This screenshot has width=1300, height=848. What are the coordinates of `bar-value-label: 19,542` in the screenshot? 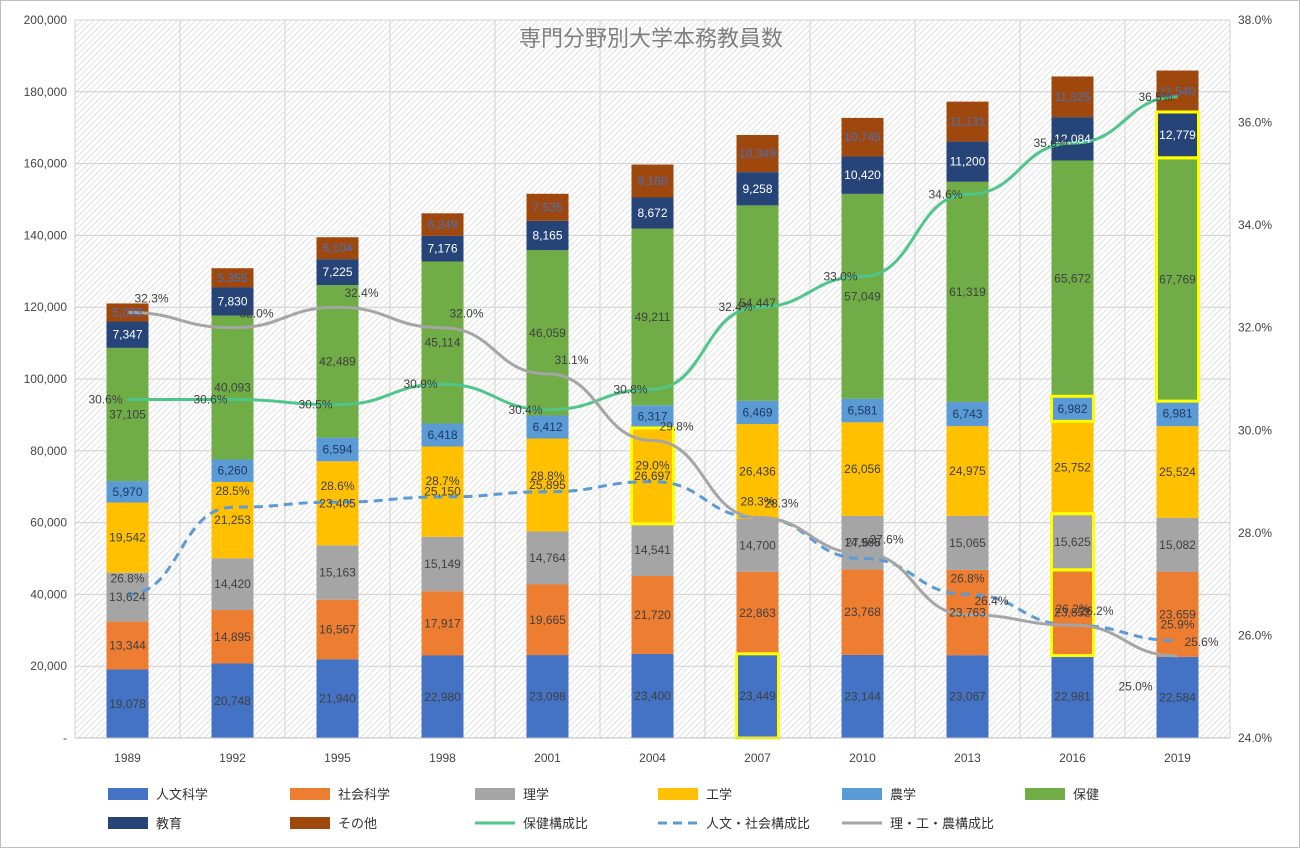 It's located at (127, 538).